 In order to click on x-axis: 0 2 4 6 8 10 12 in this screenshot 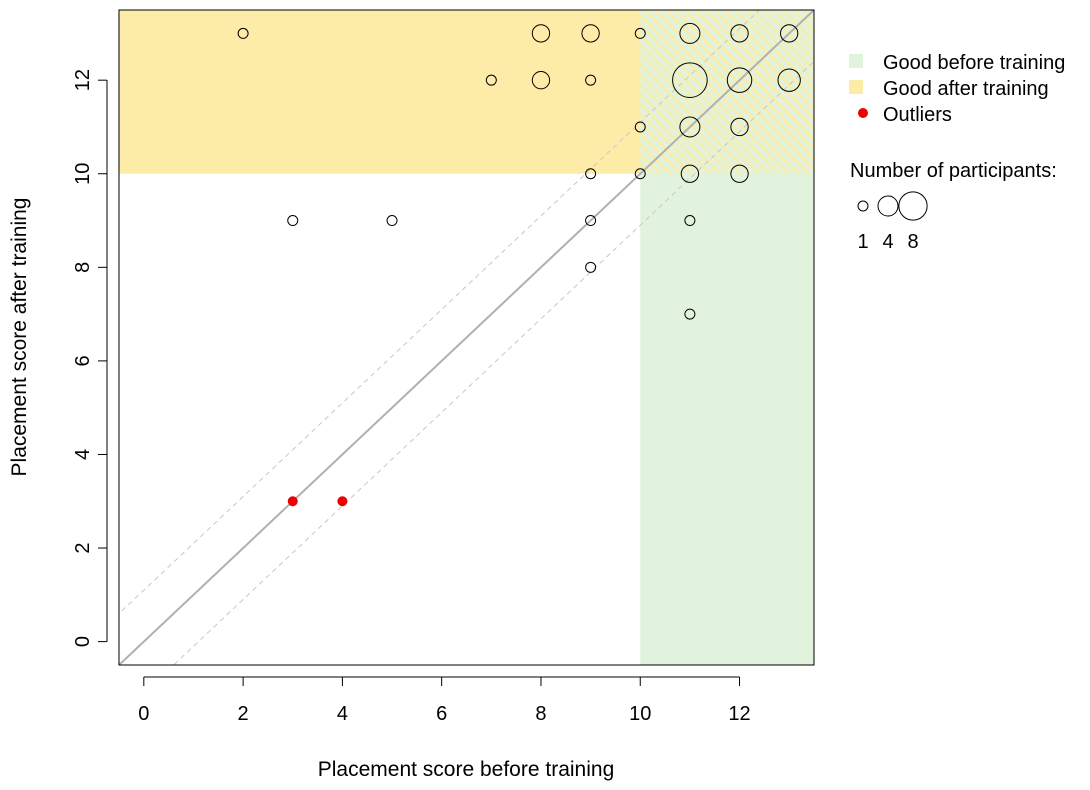, I will do `click(444, 700)`.